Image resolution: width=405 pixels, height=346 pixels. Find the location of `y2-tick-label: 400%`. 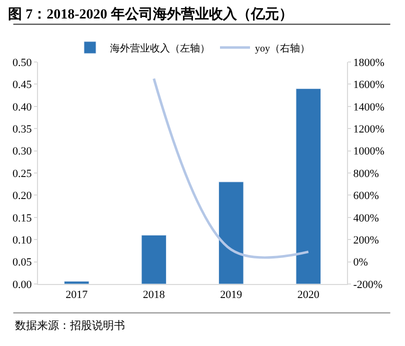

y2-tick-label: 400% is located at coordinates (366, 218).